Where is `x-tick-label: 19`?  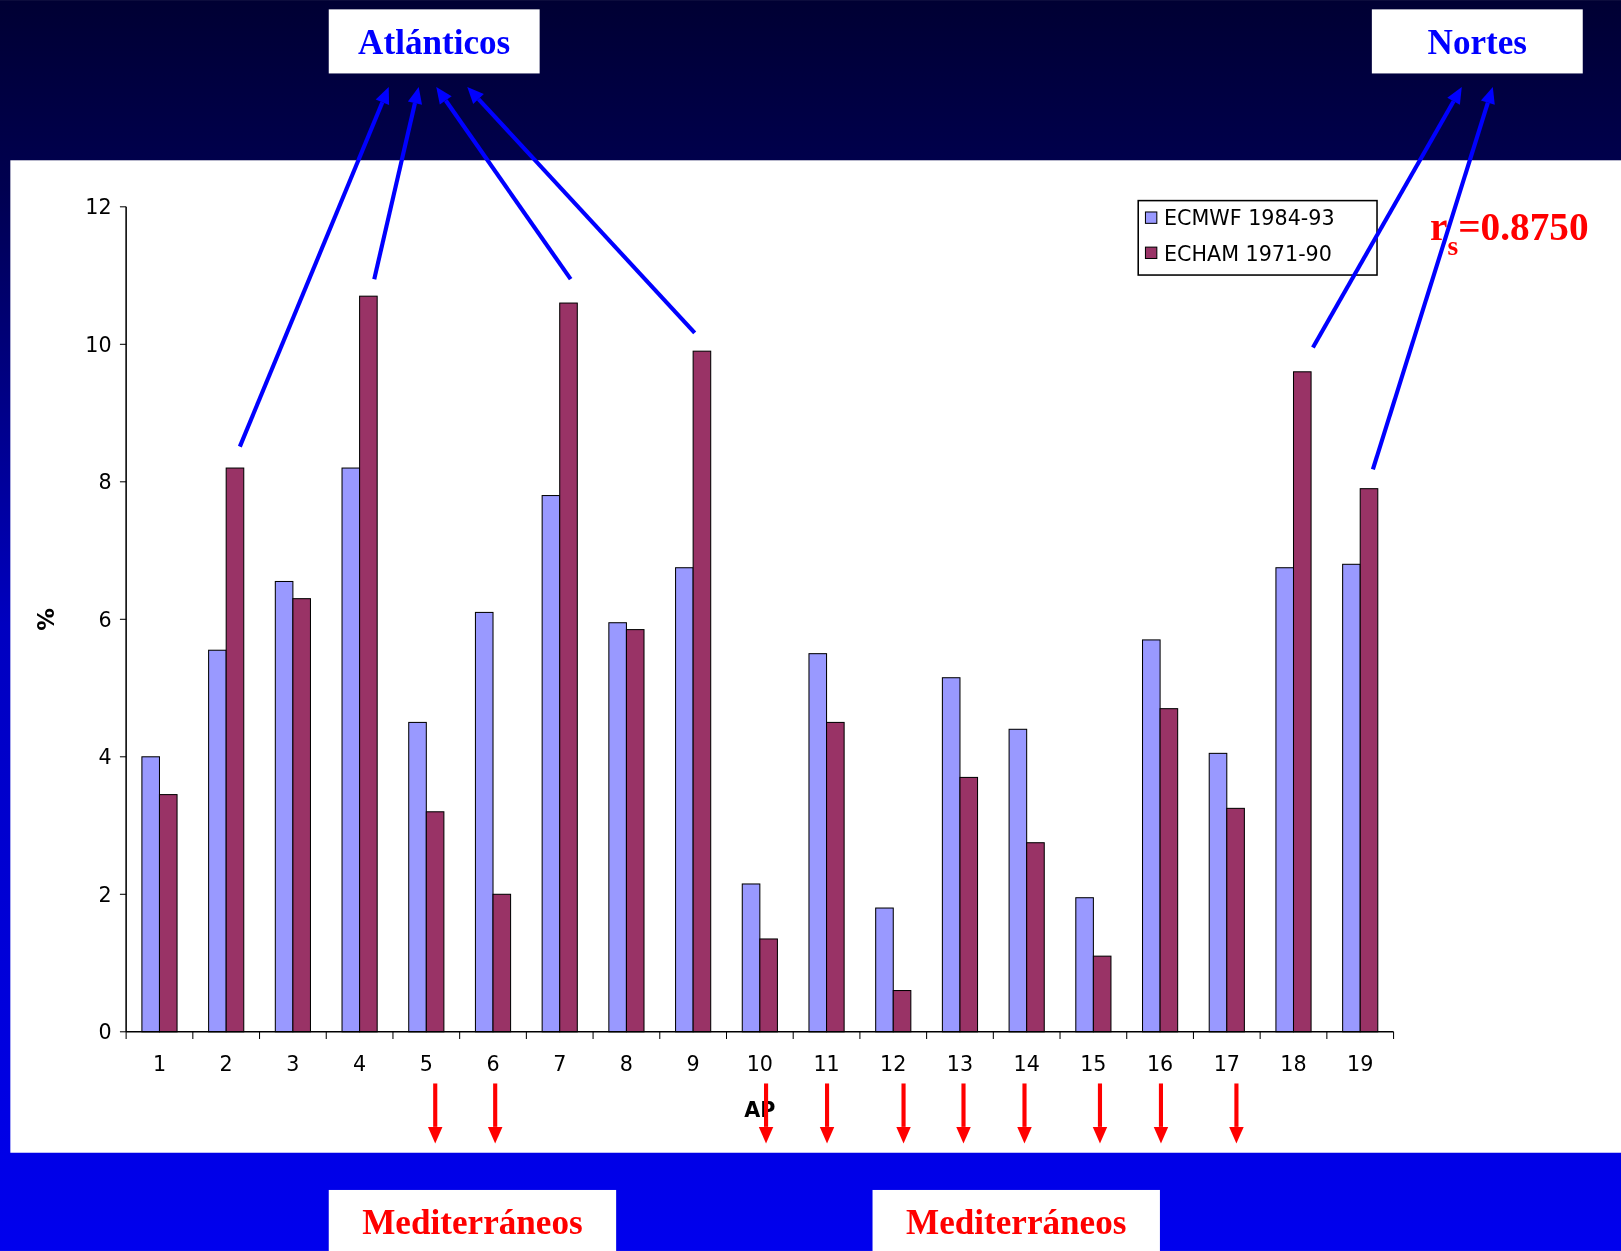
x-tick-label: 19 is located at coordinates (1360, 1064).